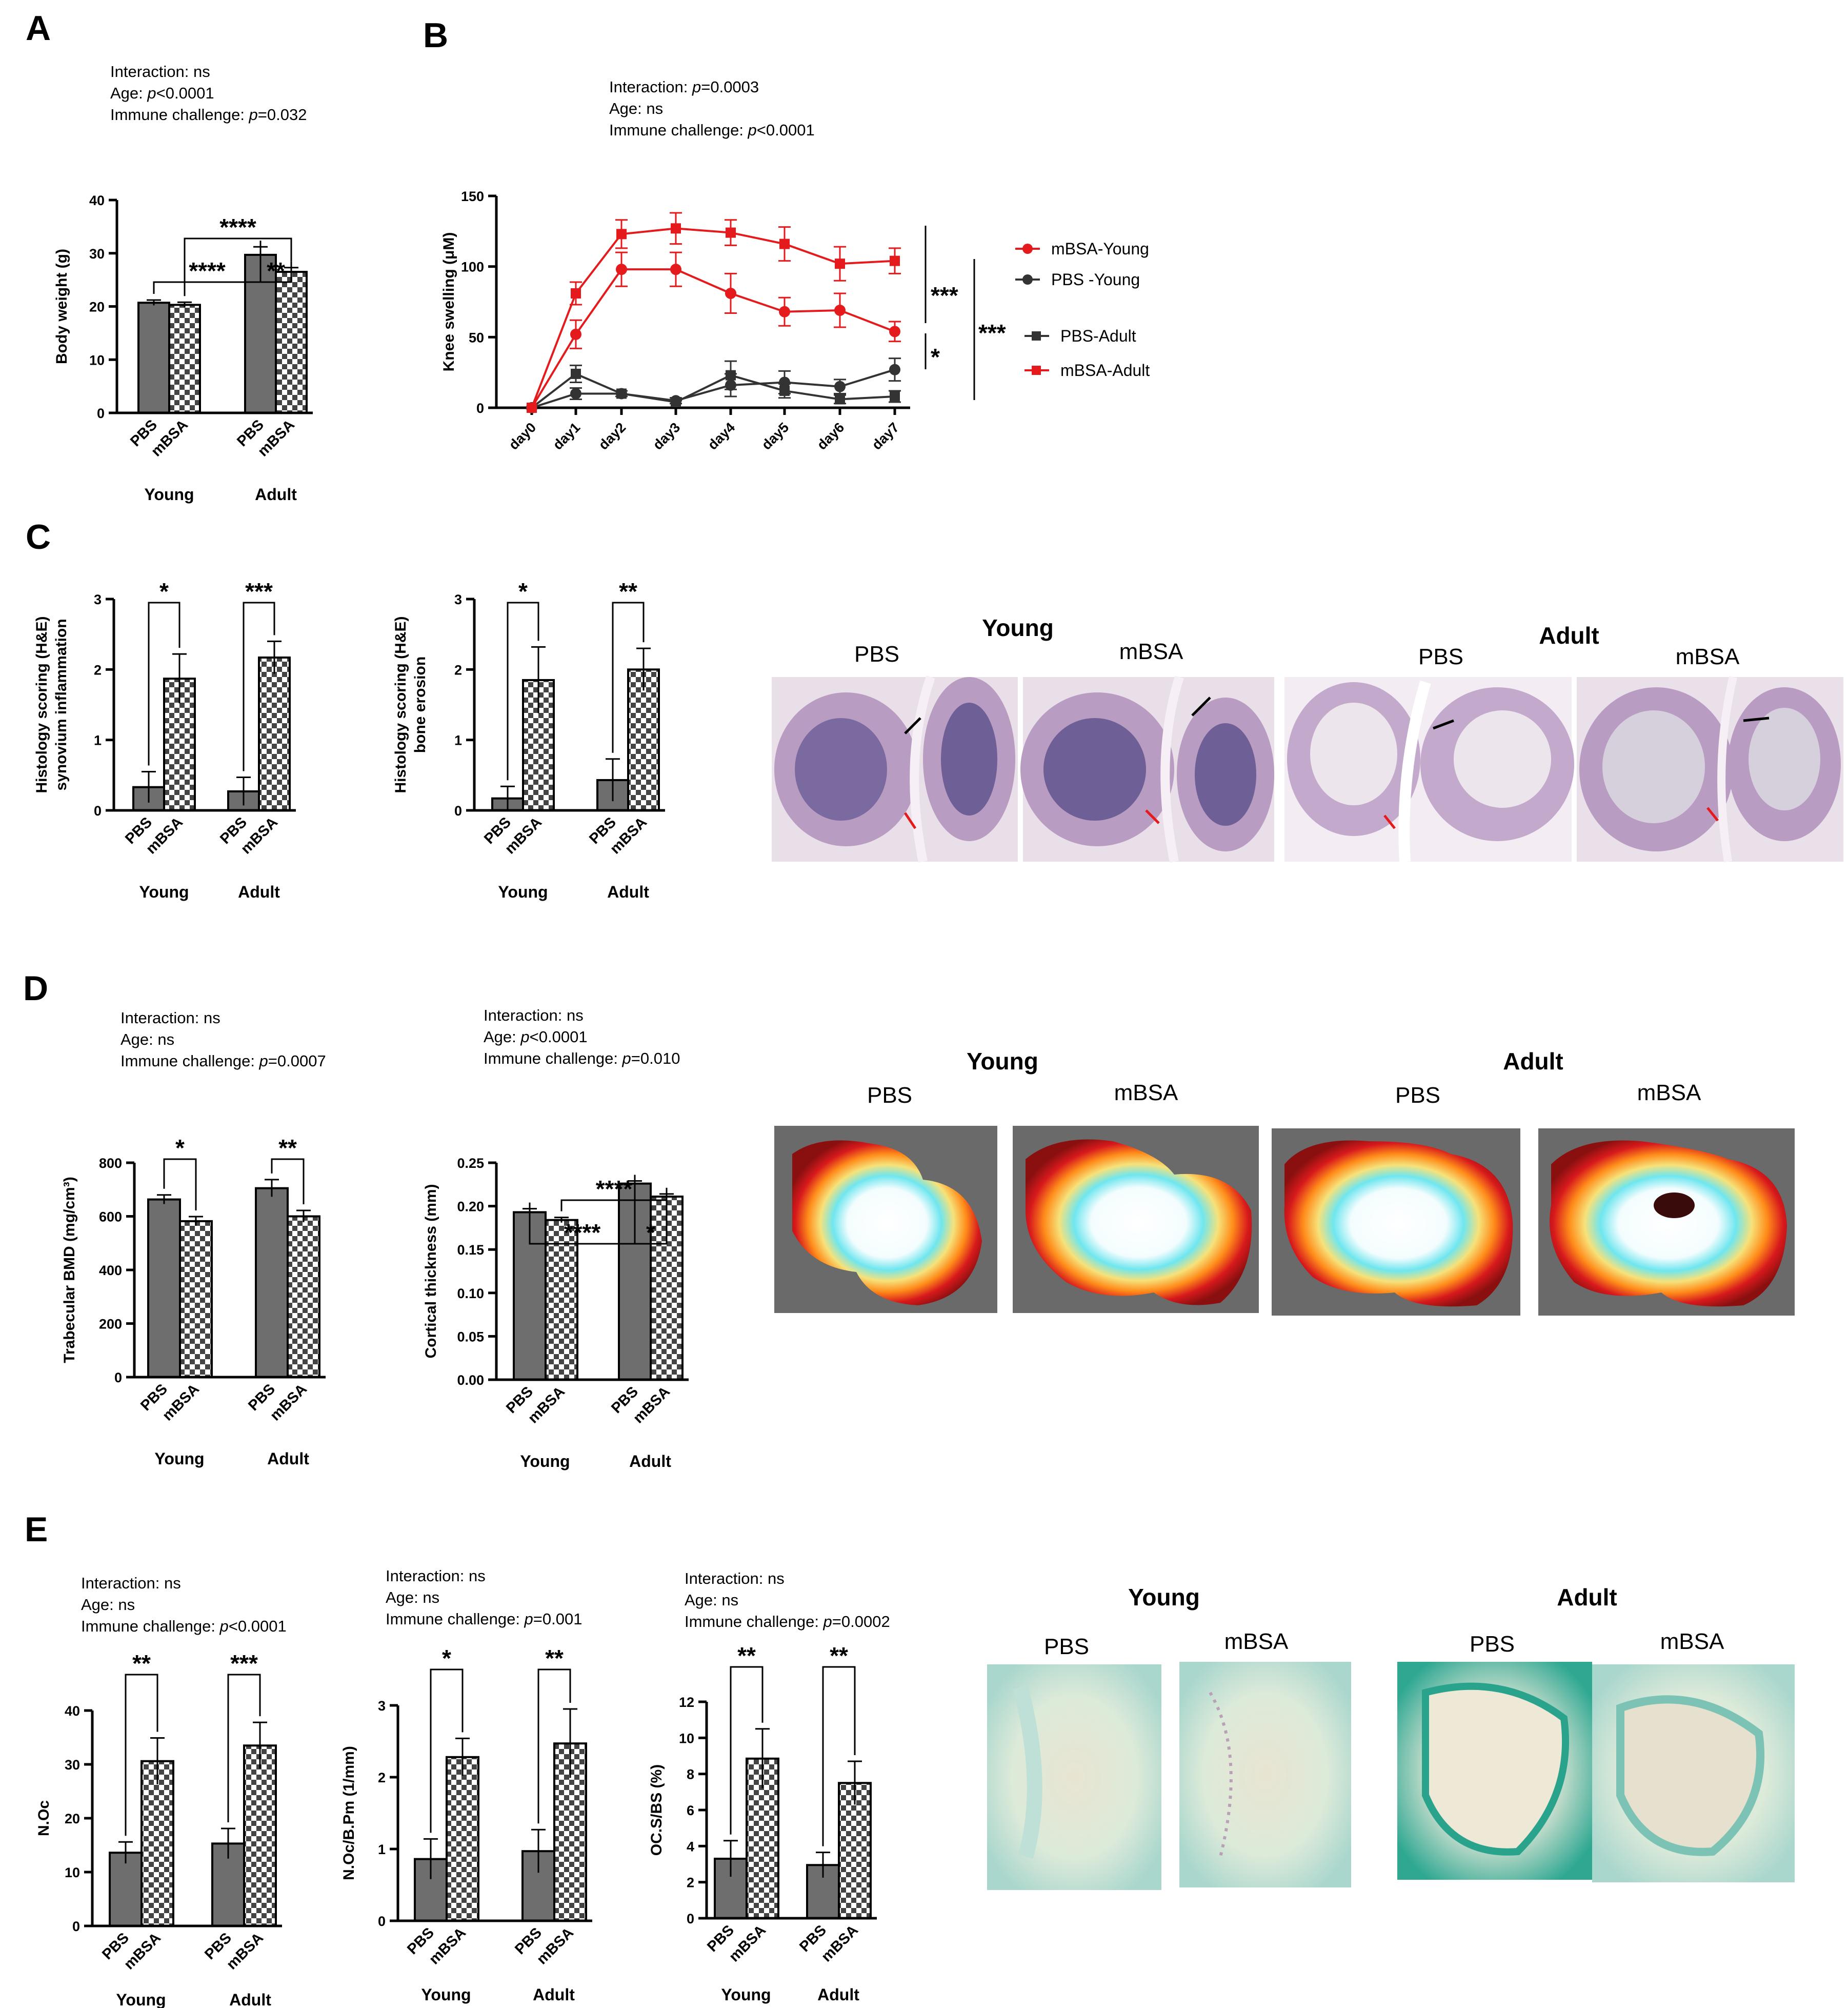 The width and height of the screenshot is (1848, 2008). What do you see at coordinates (1285, 1182) in the screenshot?
I see `panel-d-microct: Young Adult PBS mBSA PBS mBSA` at bounding box center [1285, 1182].